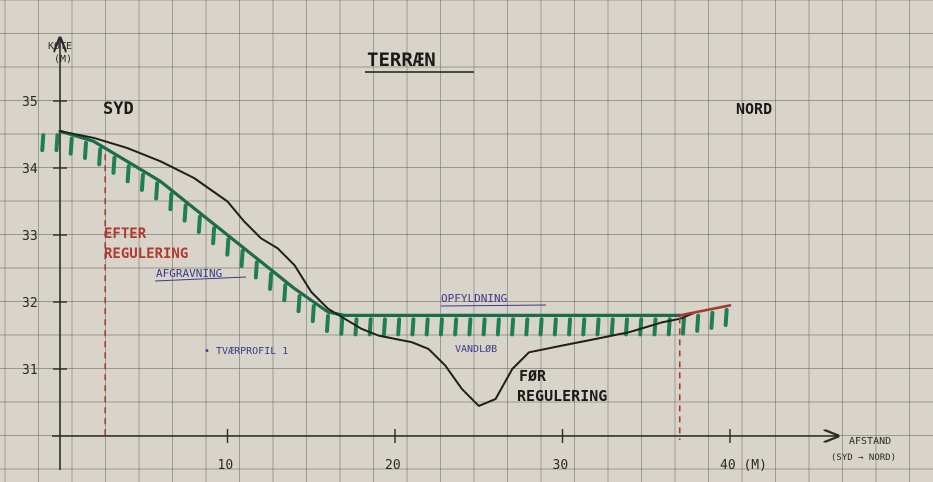  I want to click on y-tick-label: 35, so click(30, 102).